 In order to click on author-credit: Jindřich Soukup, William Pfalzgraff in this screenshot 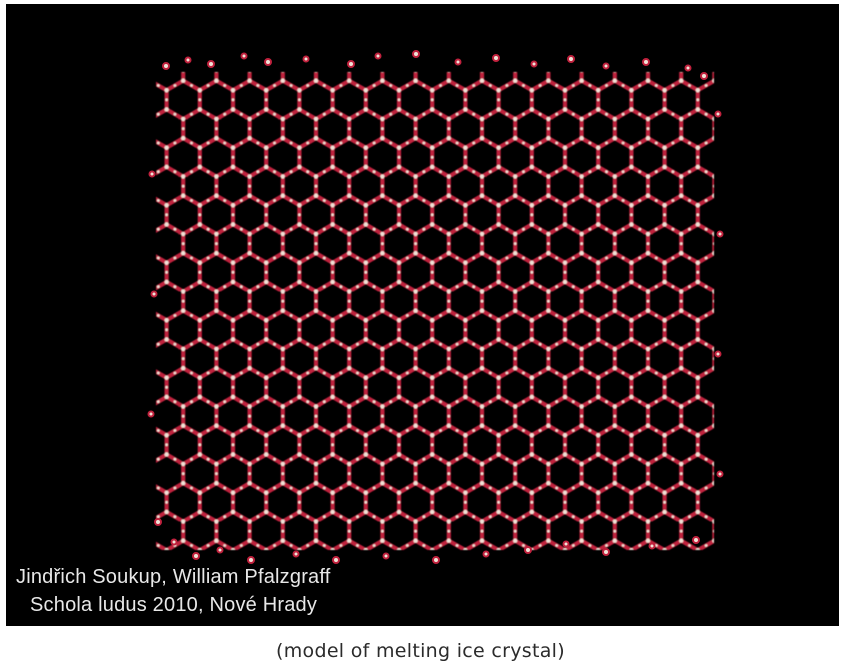, I will do `click(173, 577)`.